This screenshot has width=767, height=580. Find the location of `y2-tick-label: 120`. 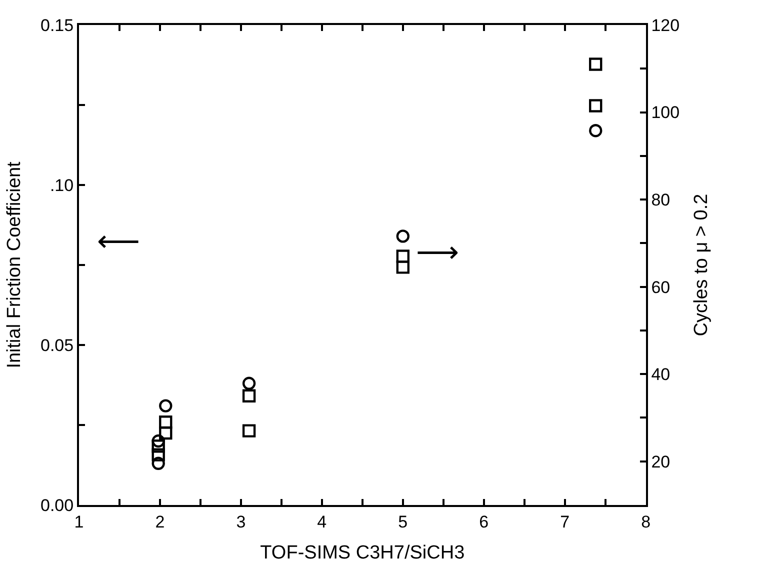

y2-tick-label: 120 is located at coordinates (665, 25).